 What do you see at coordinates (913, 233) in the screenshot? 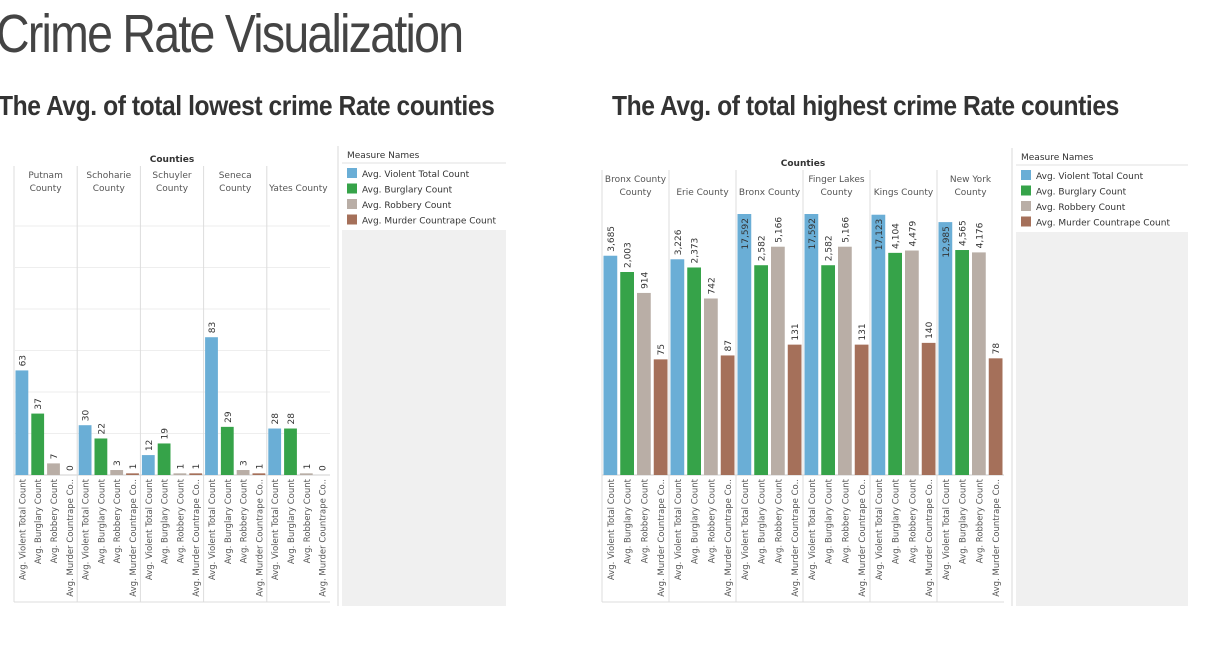
I see `data-label: 4,479` at bounding box center [913, 233].